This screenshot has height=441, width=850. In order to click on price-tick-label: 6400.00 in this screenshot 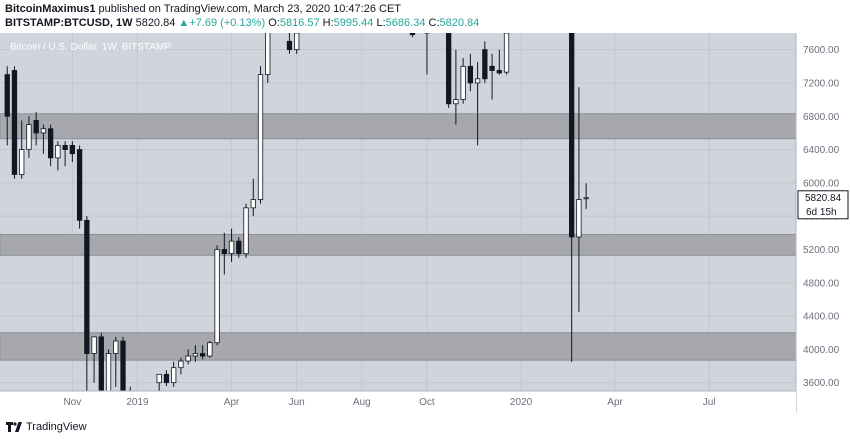, I will do `click(821, 150)`.